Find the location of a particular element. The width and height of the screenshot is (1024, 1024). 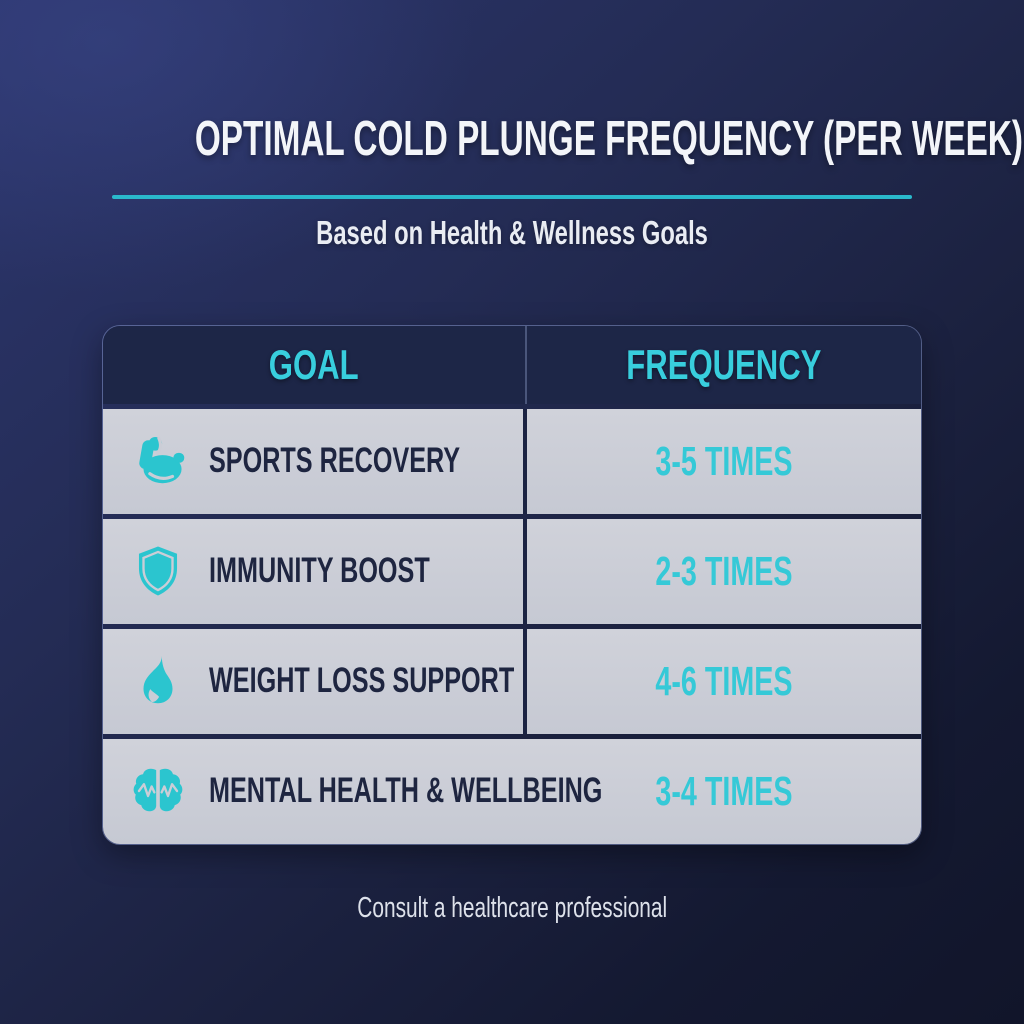

frequency-cell: 4-6 TIMES is located at coordinates (724, 681).